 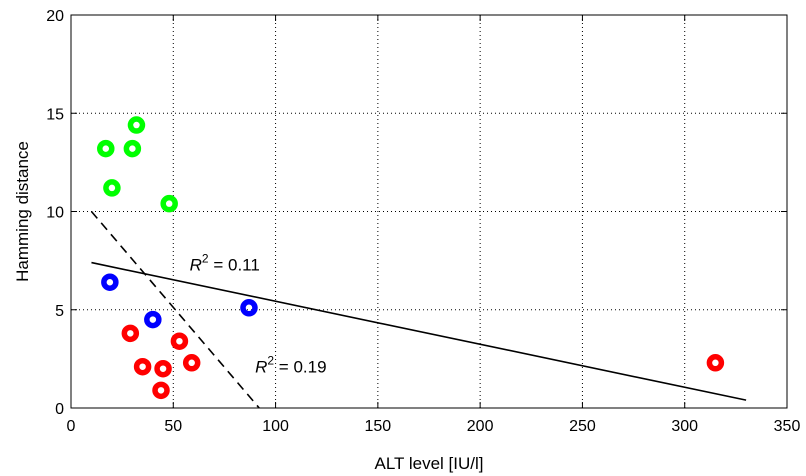 I want to click on x-tick-label: 0, so click(x=71, y=426).